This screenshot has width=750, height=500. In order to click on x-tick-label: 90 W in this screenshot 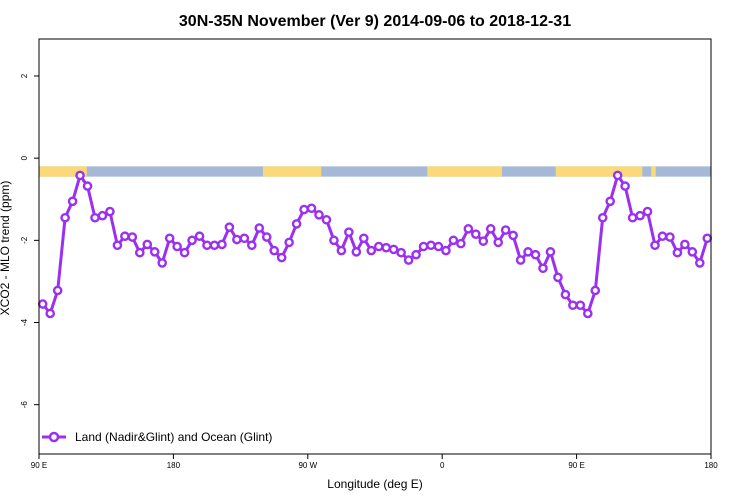, I will do `click(307, 465)`.